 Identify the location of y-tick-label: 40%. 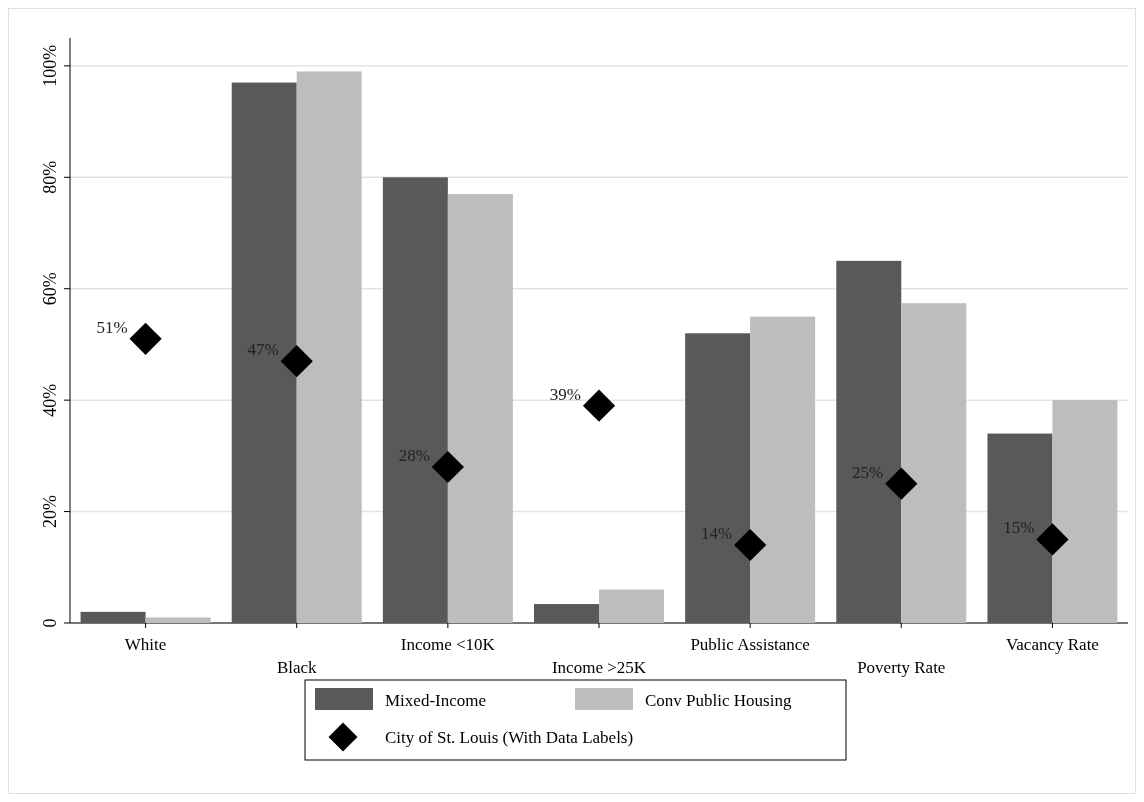
(50, 400).